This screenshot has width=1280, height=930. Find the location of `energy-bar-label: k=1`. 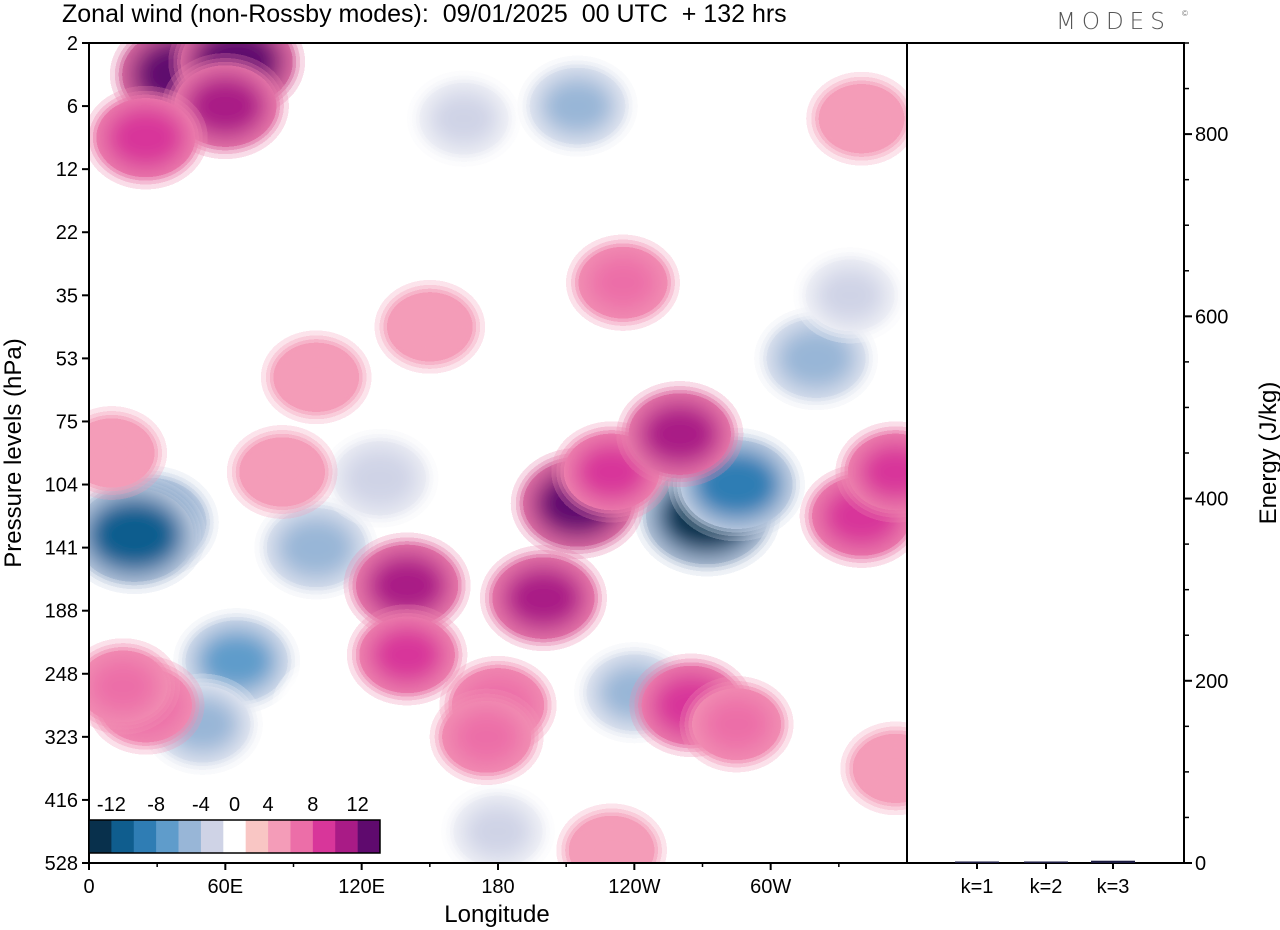

energy-bar-label: k=1 is located at coordinates (977, 887).